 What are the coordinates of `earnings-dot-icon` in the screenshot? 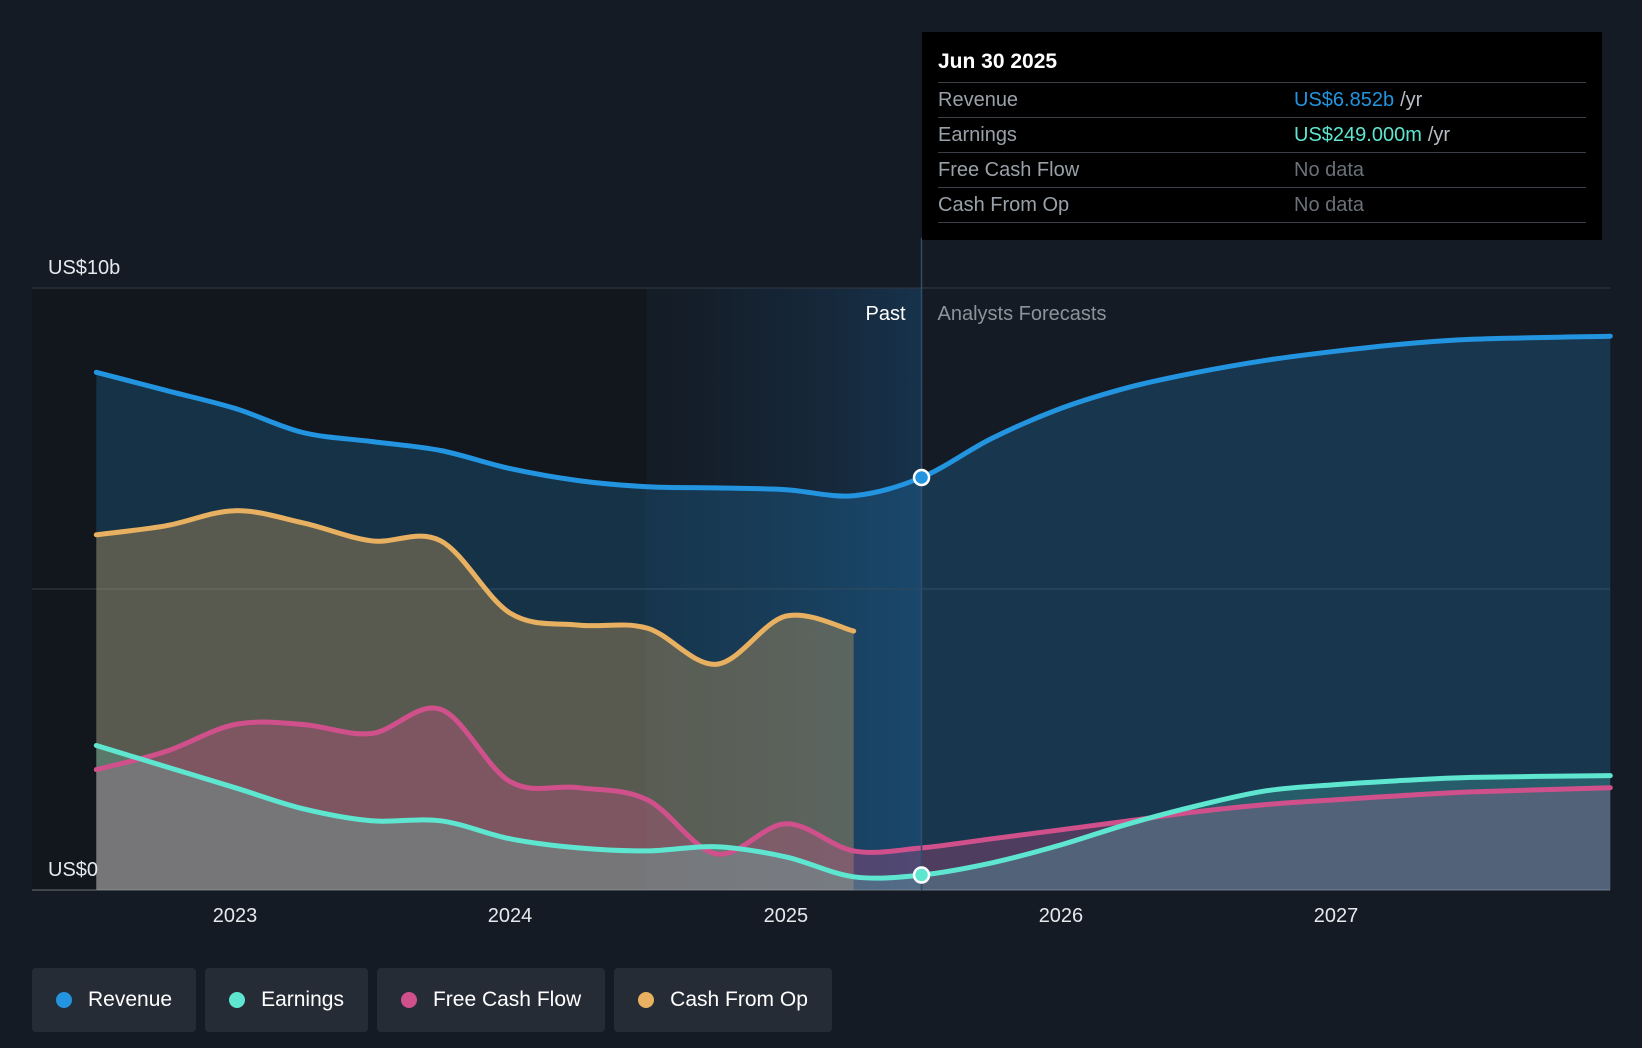 It's located at (237, 1000).